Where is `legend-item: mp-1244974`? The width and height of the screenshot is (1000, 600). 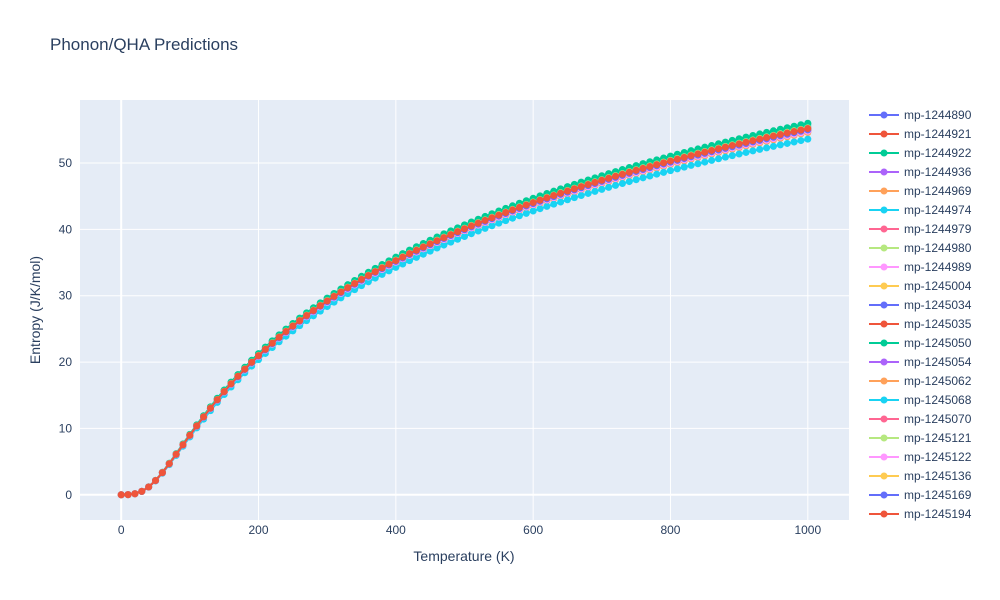 legend-item: mp-1244974 is located at coordinates (920, 210).